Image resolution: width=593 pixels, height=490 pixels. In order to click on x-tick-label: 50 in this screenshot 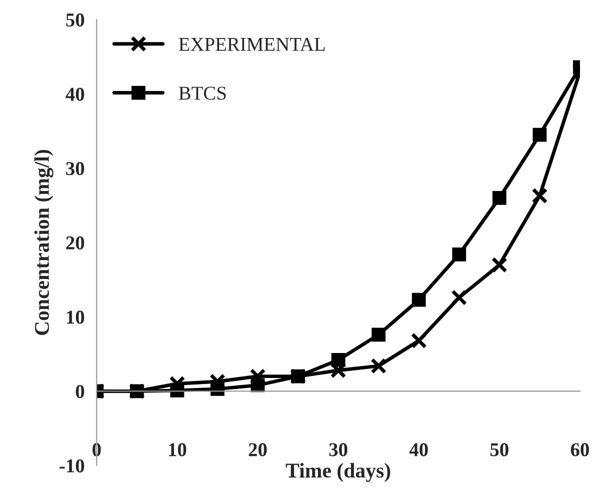, I will do `click(499, 449)`.